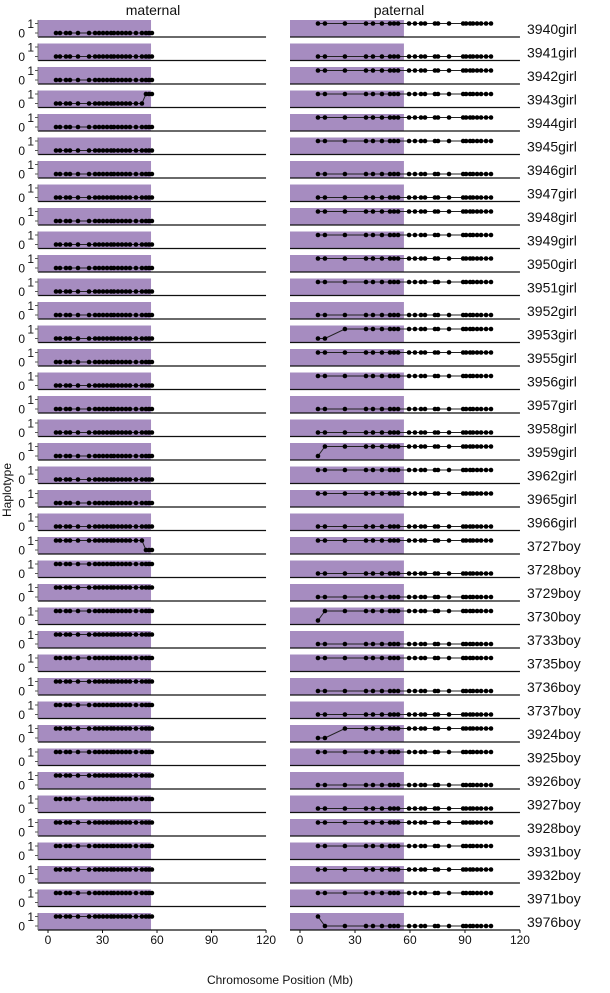 Image resolution: width=610 pixels, height=993 pixels. Describe the element at coordinates (297, 170) in the screenshot. I see `sample-row: 10 3946girl` at that location.